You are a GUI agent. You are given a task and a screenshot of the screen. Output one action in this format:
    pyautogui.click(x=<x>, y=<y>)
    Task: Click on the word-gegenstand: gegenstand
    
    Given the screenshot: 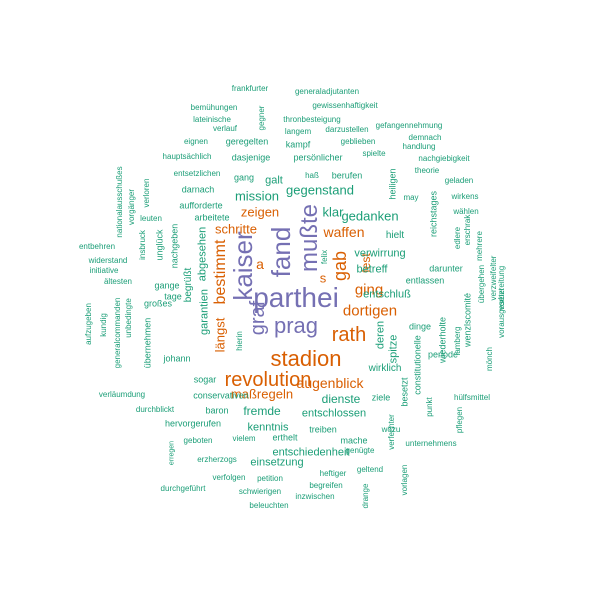 What is the action you would take?
    pyautogui.click(x=320, y=190)
    